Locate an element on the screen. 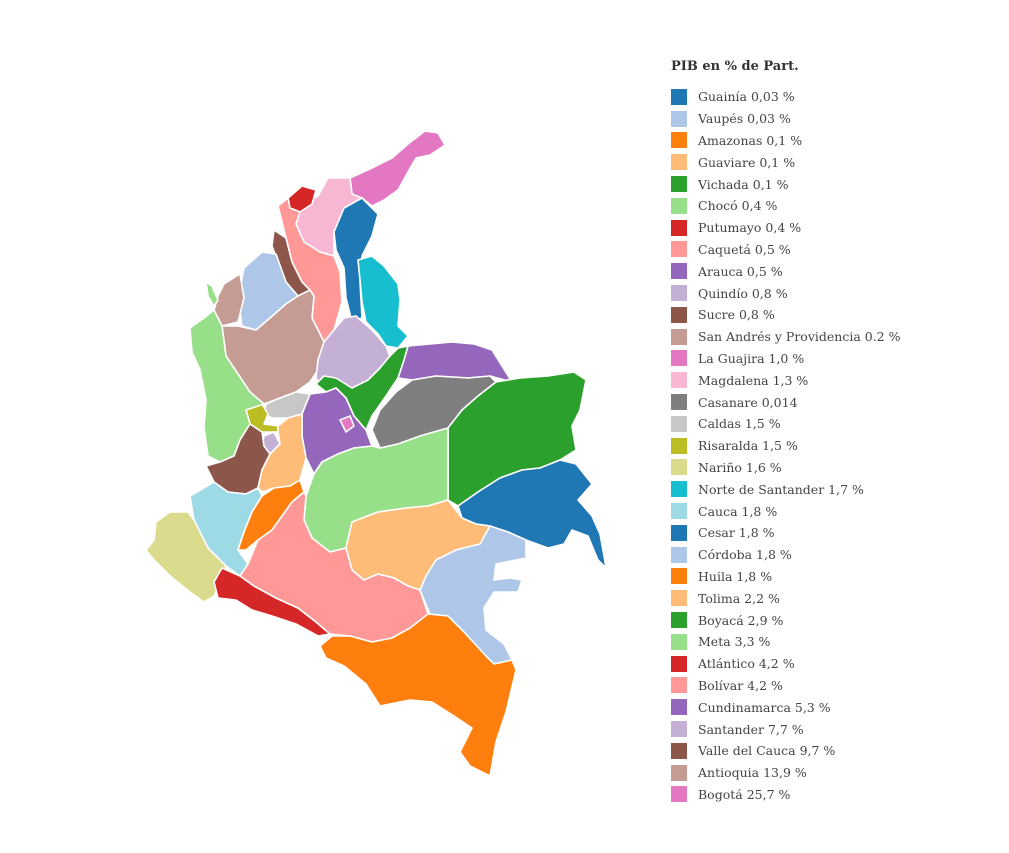 The height and width of the screenshot is (853, 1009). legend-label-valle-del-cauca: Valle del Cauca 9,7 % is located at coordinates (767, 751).